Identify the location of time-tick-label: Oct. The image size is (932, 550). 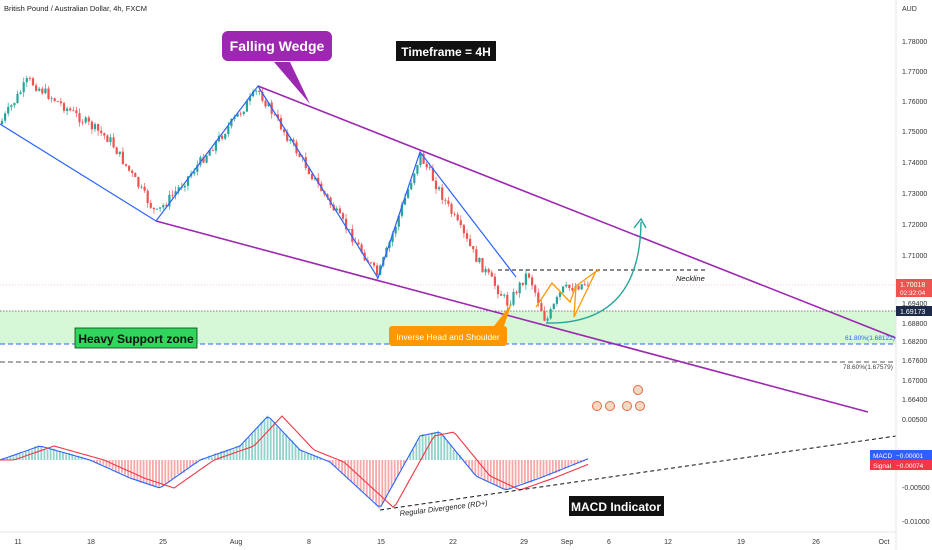
(884, 542).